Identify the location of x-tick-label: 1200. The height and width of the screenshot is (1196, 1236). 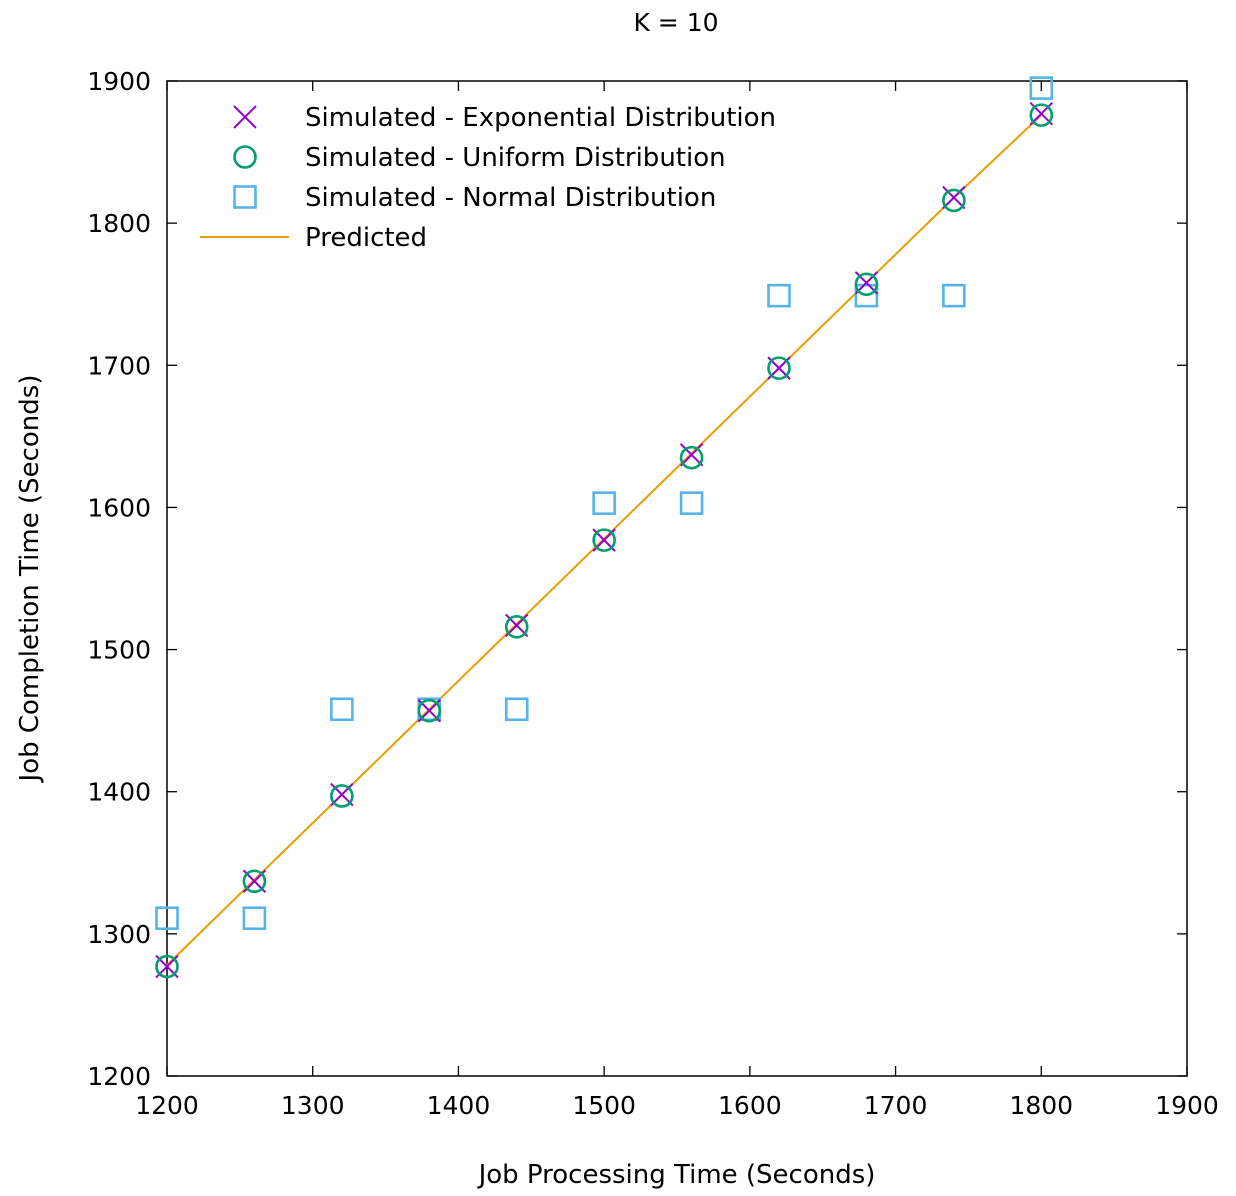
(167, 1105).